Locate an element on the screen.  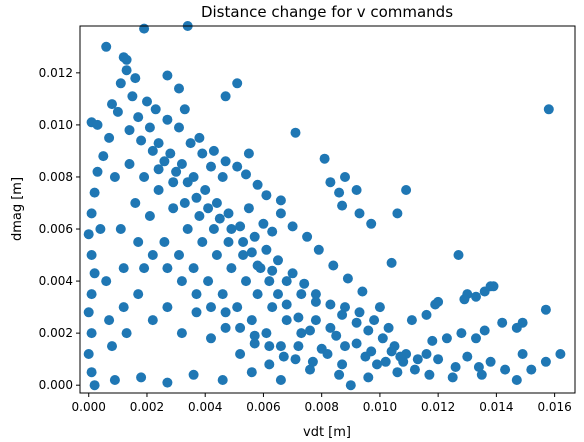
x-tick-label: 0.010 is located at coordinates (380, 407).